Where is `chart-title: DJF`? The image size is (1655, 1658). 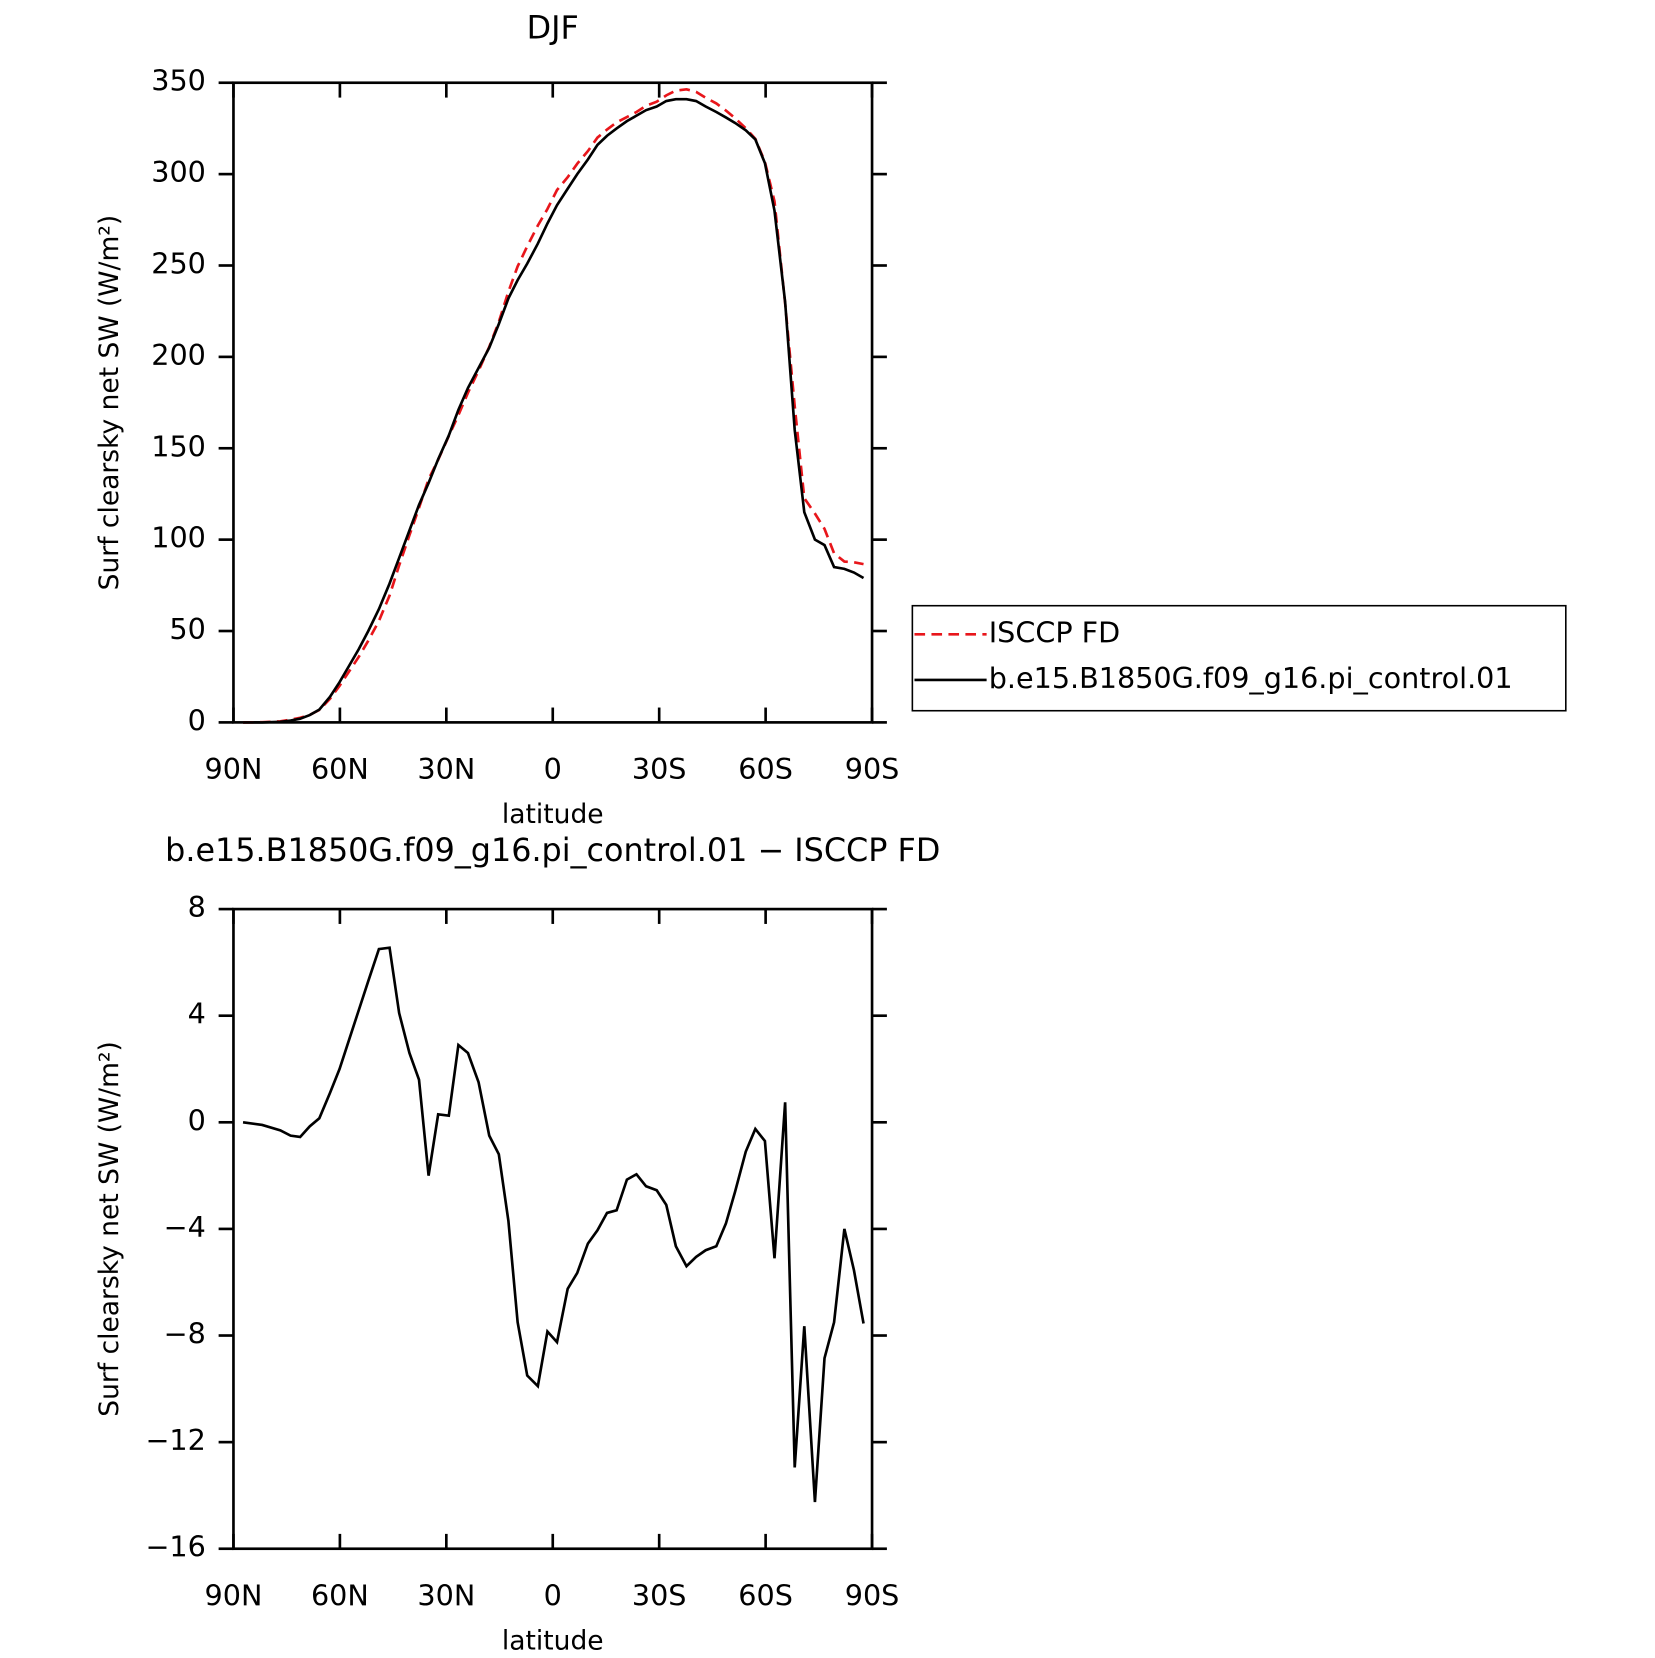
chart-title: DJF is located at coordinates (553, 28).